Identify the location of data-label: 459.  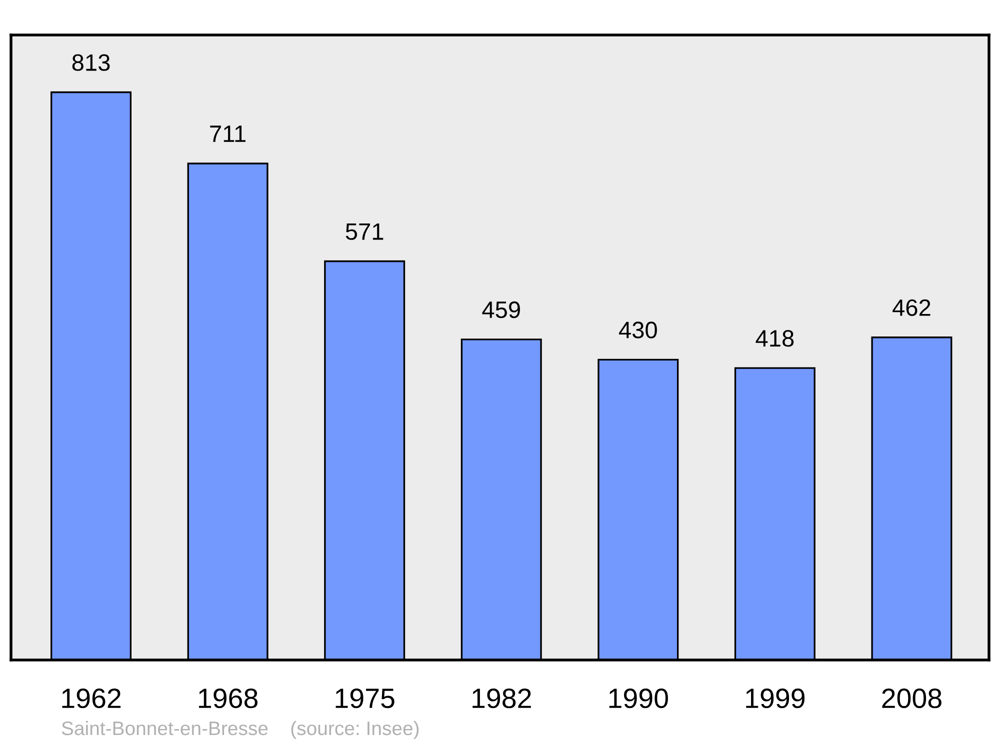
(501, 309).